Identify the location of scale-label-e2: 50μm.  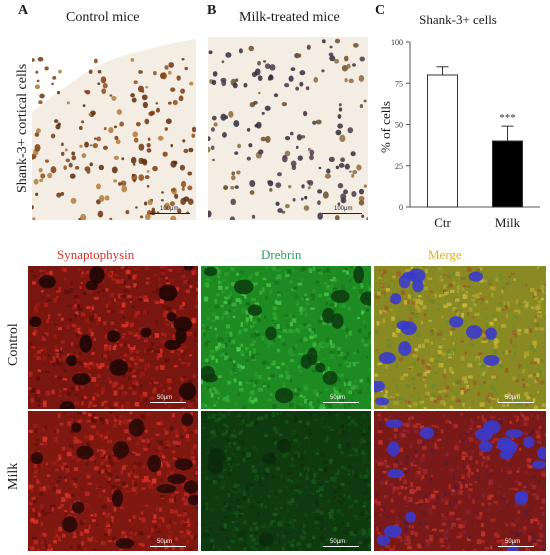
(338, 542).